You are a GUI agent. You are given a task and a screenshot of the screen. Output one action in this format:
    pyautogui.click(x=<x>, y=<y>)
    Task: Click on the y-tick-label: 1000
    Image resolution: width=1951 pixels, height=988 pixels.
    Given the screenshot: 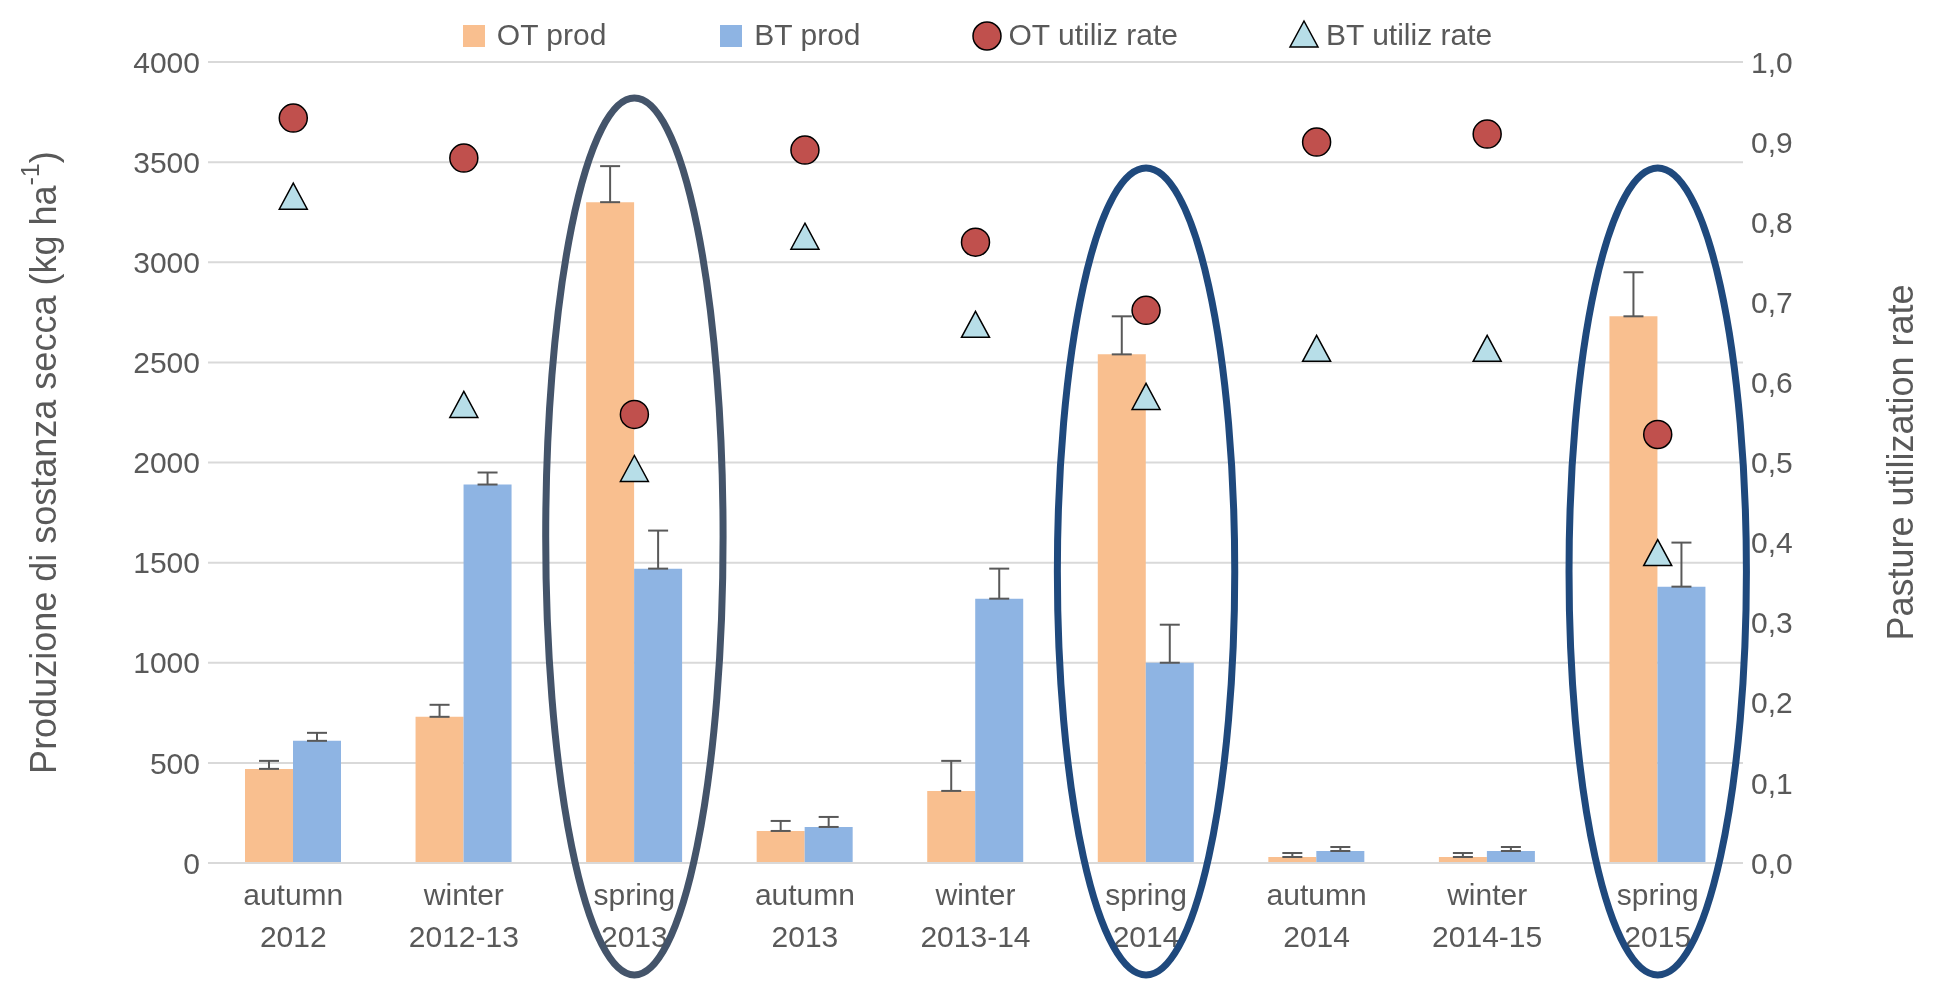 What is the action you would take?
    pyautogui.click(x=166, y=663)
    